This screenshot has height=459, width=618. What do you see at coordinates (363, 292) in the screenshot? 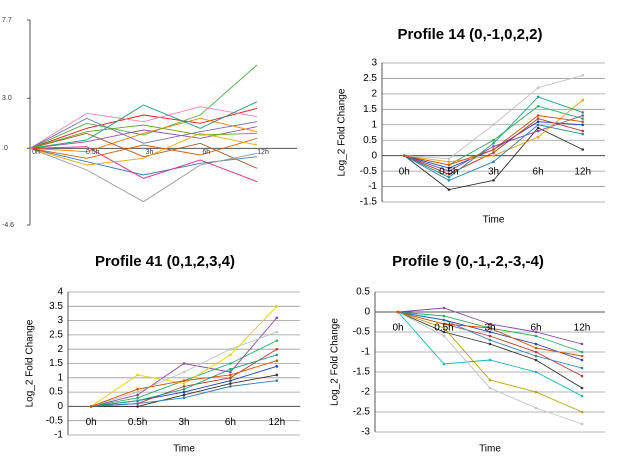
I see `y-tick-label: 0.5` at bounding box center [363, 292].